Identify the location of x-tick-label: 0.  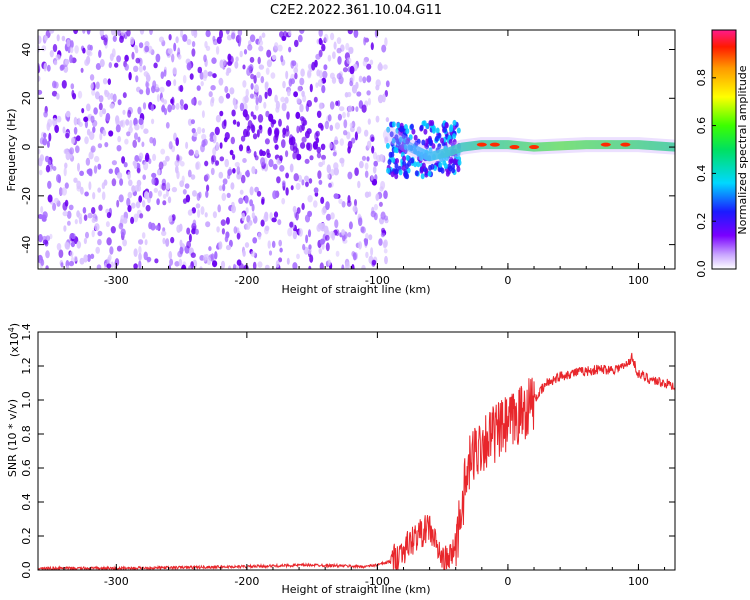
(507, 280).